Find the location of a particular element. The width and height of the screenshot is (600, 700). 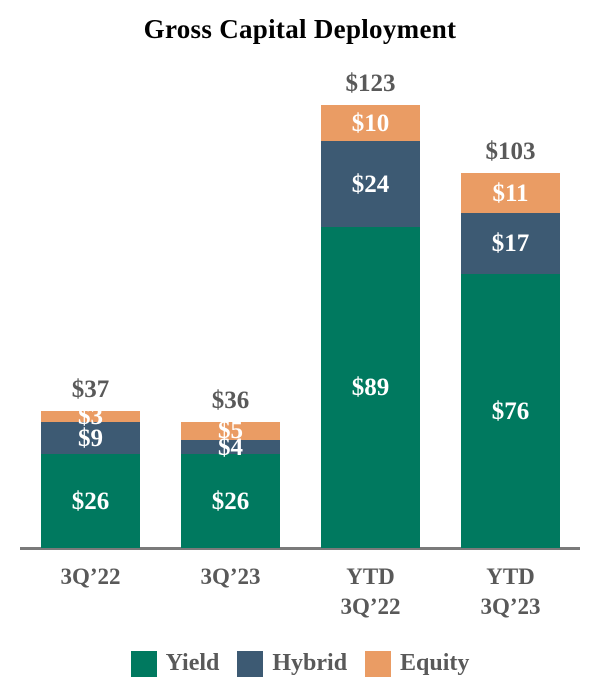

bar: $26 $4 $5 is located at coordinates (230, 483).